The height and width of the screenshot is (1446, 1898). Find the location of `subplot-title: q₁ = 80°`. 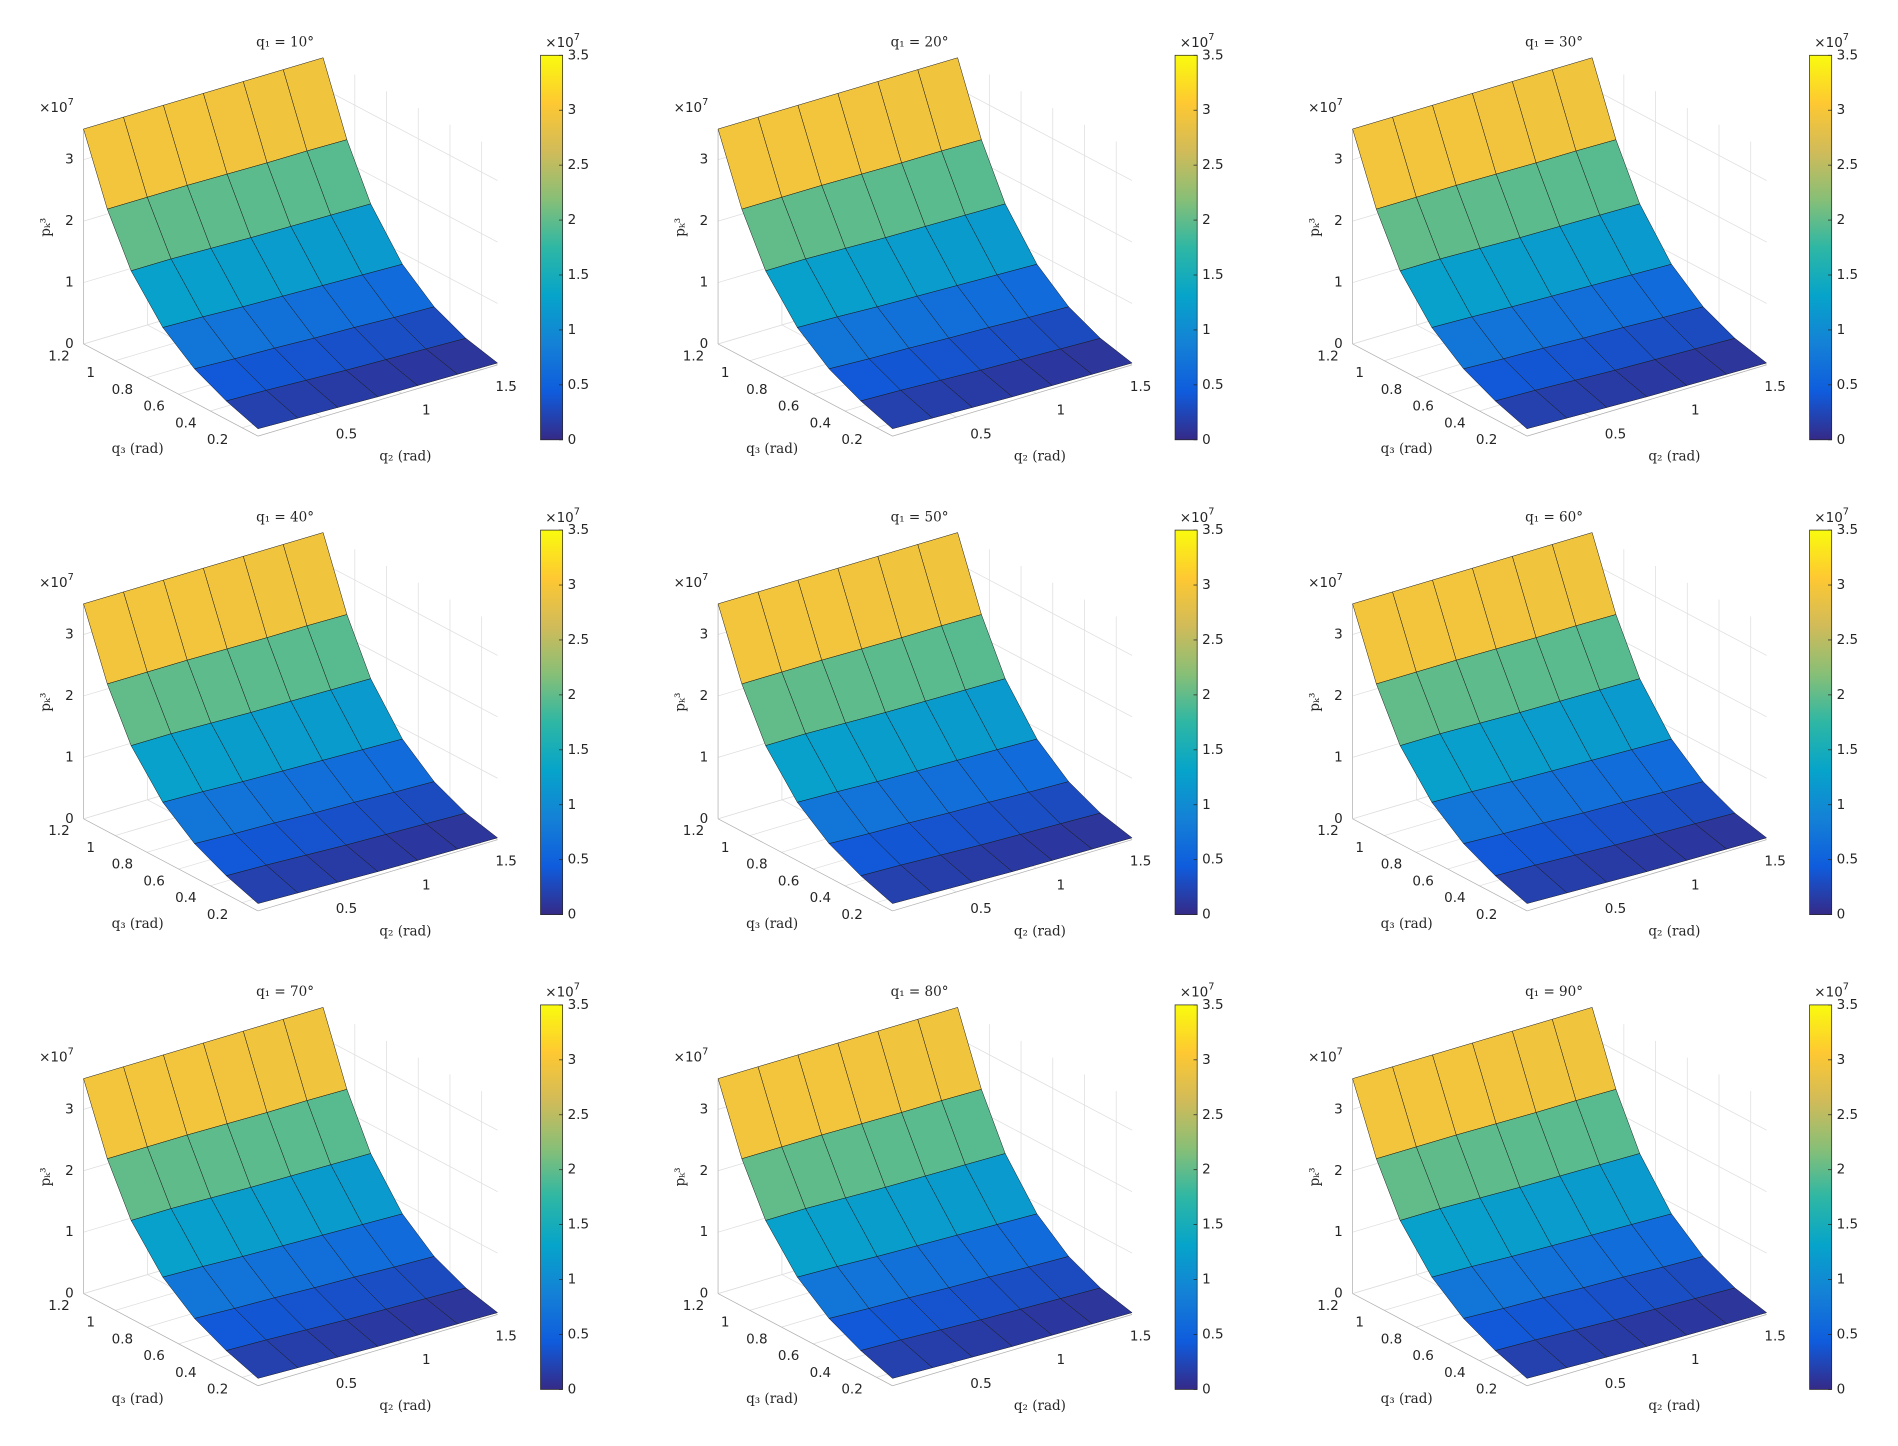

subplot-title: q₁ = 80° is located at coordinates (920, 992).